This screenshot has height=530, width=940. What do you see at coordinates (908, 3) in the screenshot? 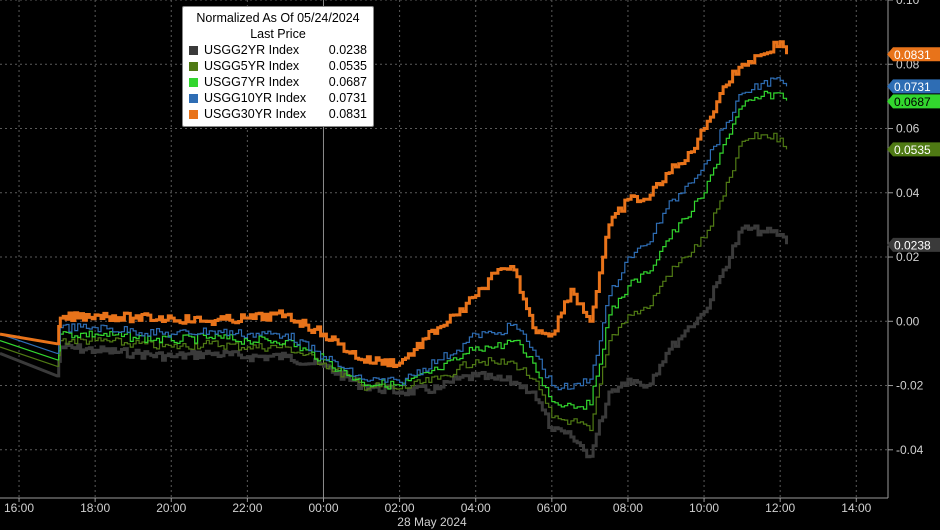
I see `y-tick-label: 0.10` at bounding box center [908, 3].